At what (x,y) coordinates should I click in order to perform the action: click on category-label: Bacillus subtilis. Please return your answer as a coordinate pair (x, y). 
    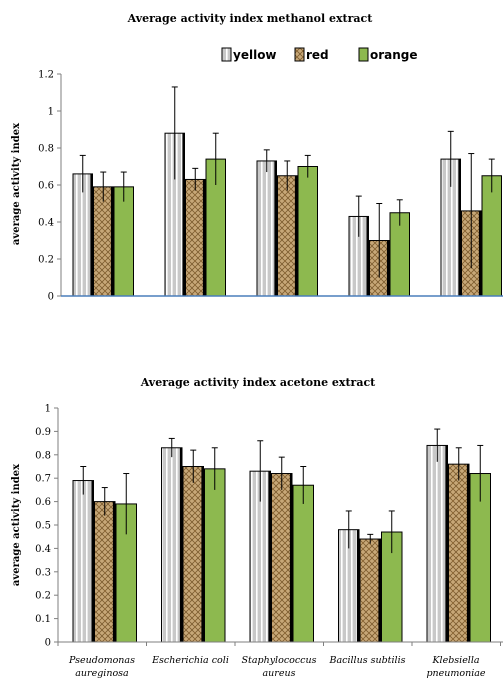
    Looking at the image, I should click on (367, 660).